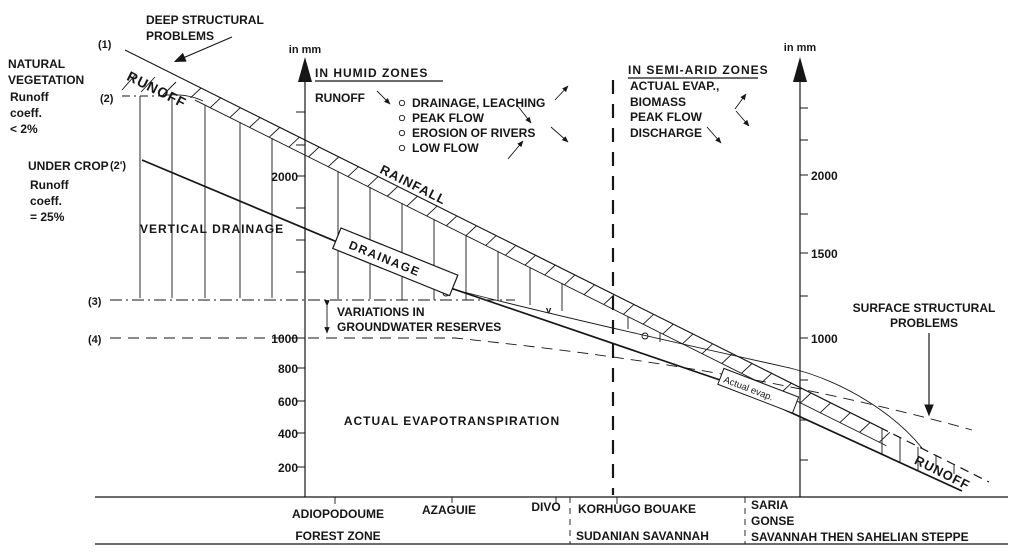  Describe the element at coordinates (658, 102) in the screenshot. I see `semi-arid-item-biomass: BIOMASS` at that location.